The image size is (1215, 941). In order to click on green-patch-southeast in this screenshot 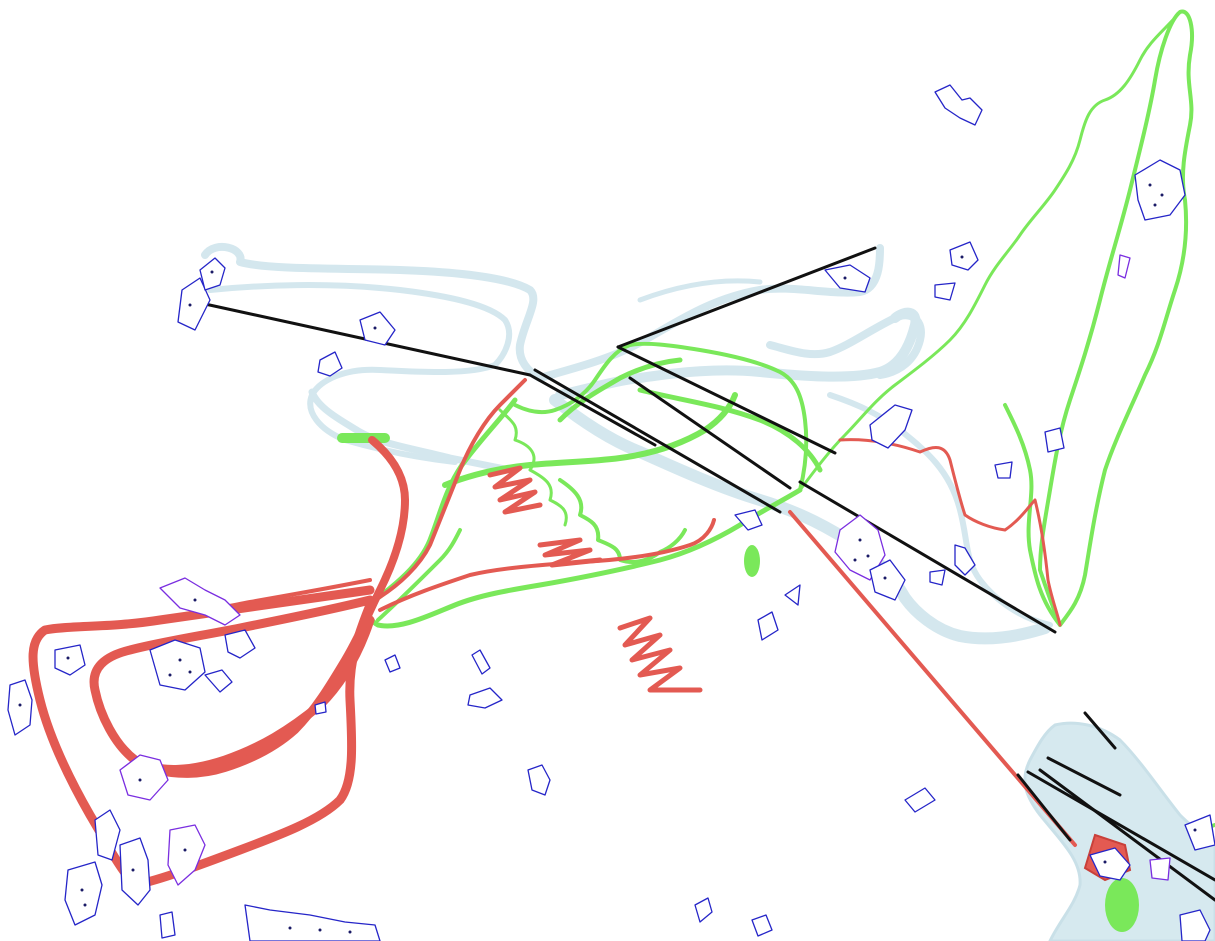, I will do `click(1122, 905)`.